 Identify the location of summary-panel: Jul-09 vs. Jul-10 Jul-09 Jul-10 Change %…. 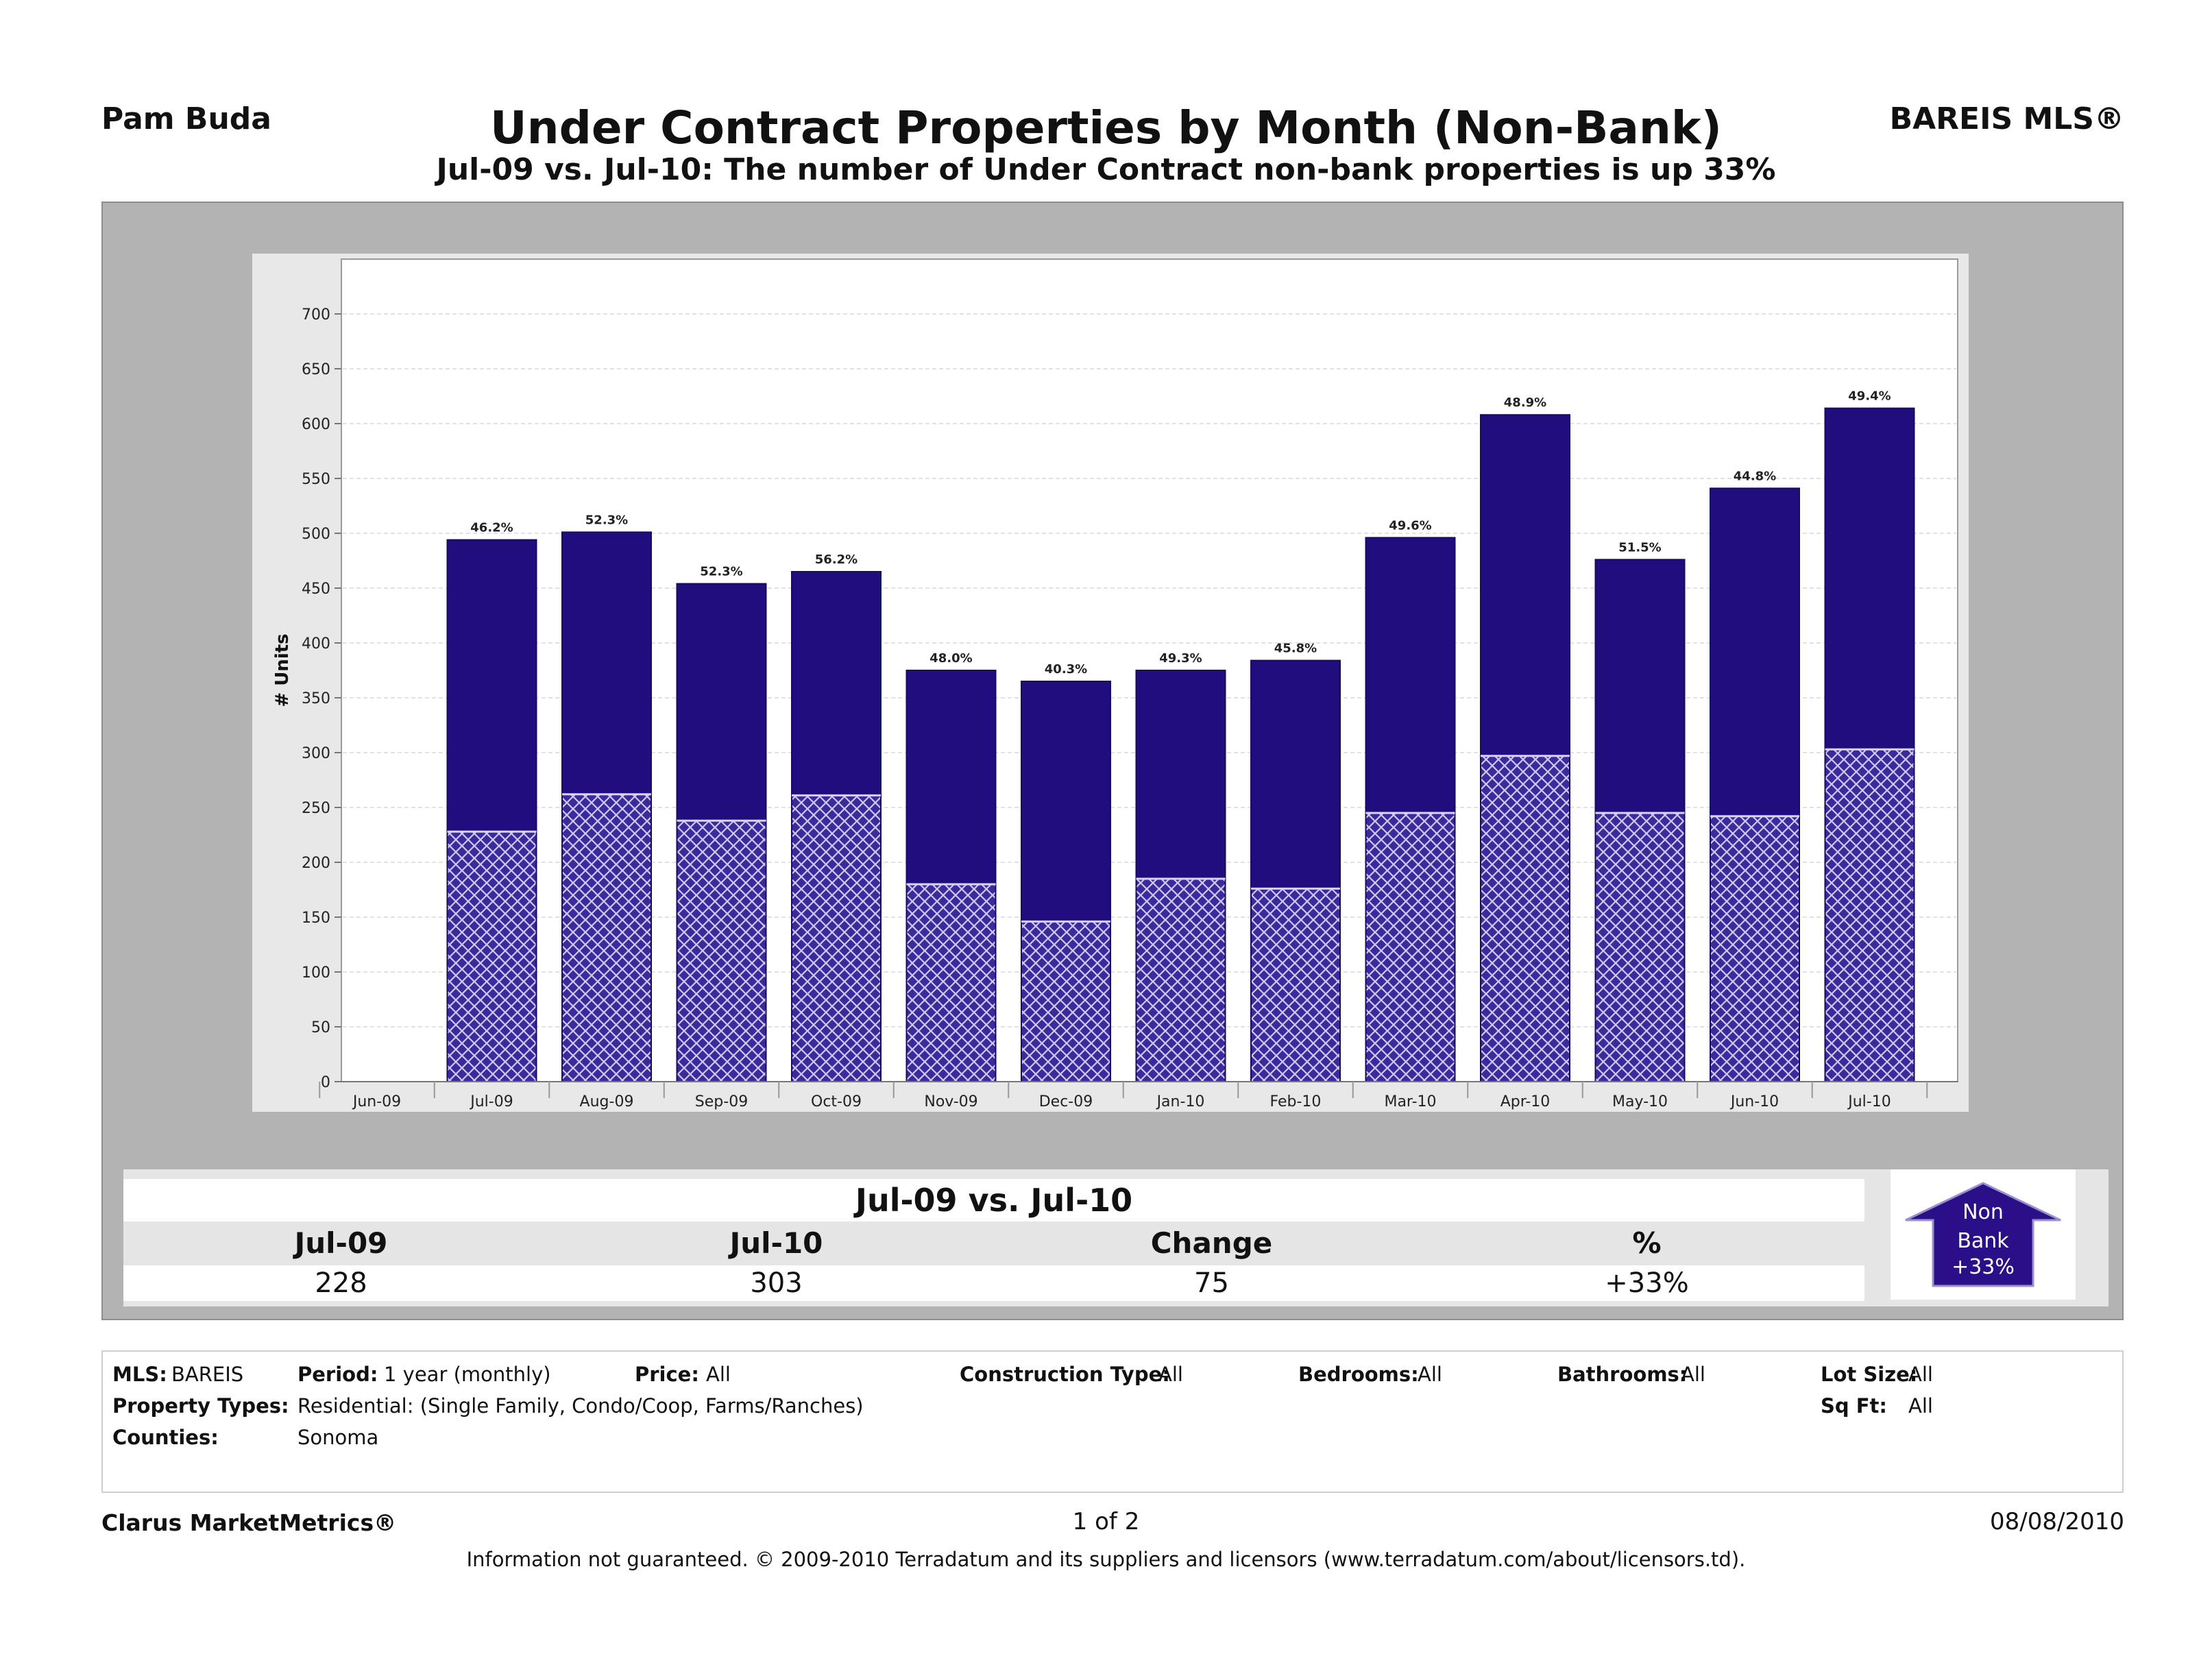
(1115, 1237).